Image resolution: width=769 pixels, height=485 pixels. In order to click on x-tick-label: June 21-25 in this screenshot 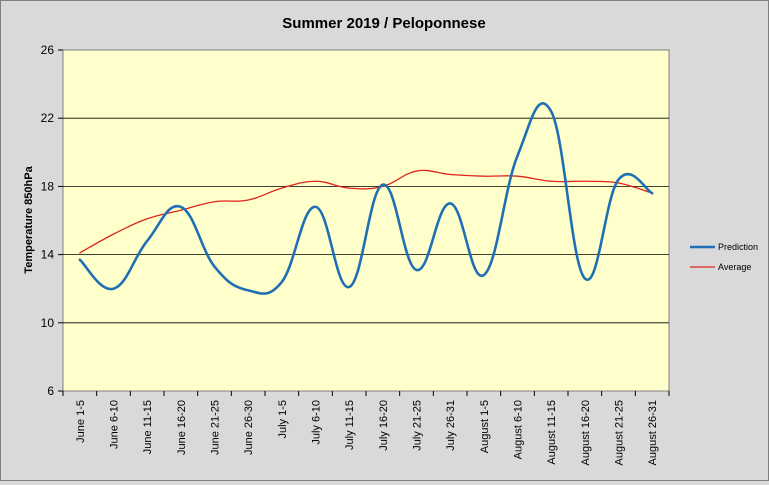, I will do `click(216, 427)`.